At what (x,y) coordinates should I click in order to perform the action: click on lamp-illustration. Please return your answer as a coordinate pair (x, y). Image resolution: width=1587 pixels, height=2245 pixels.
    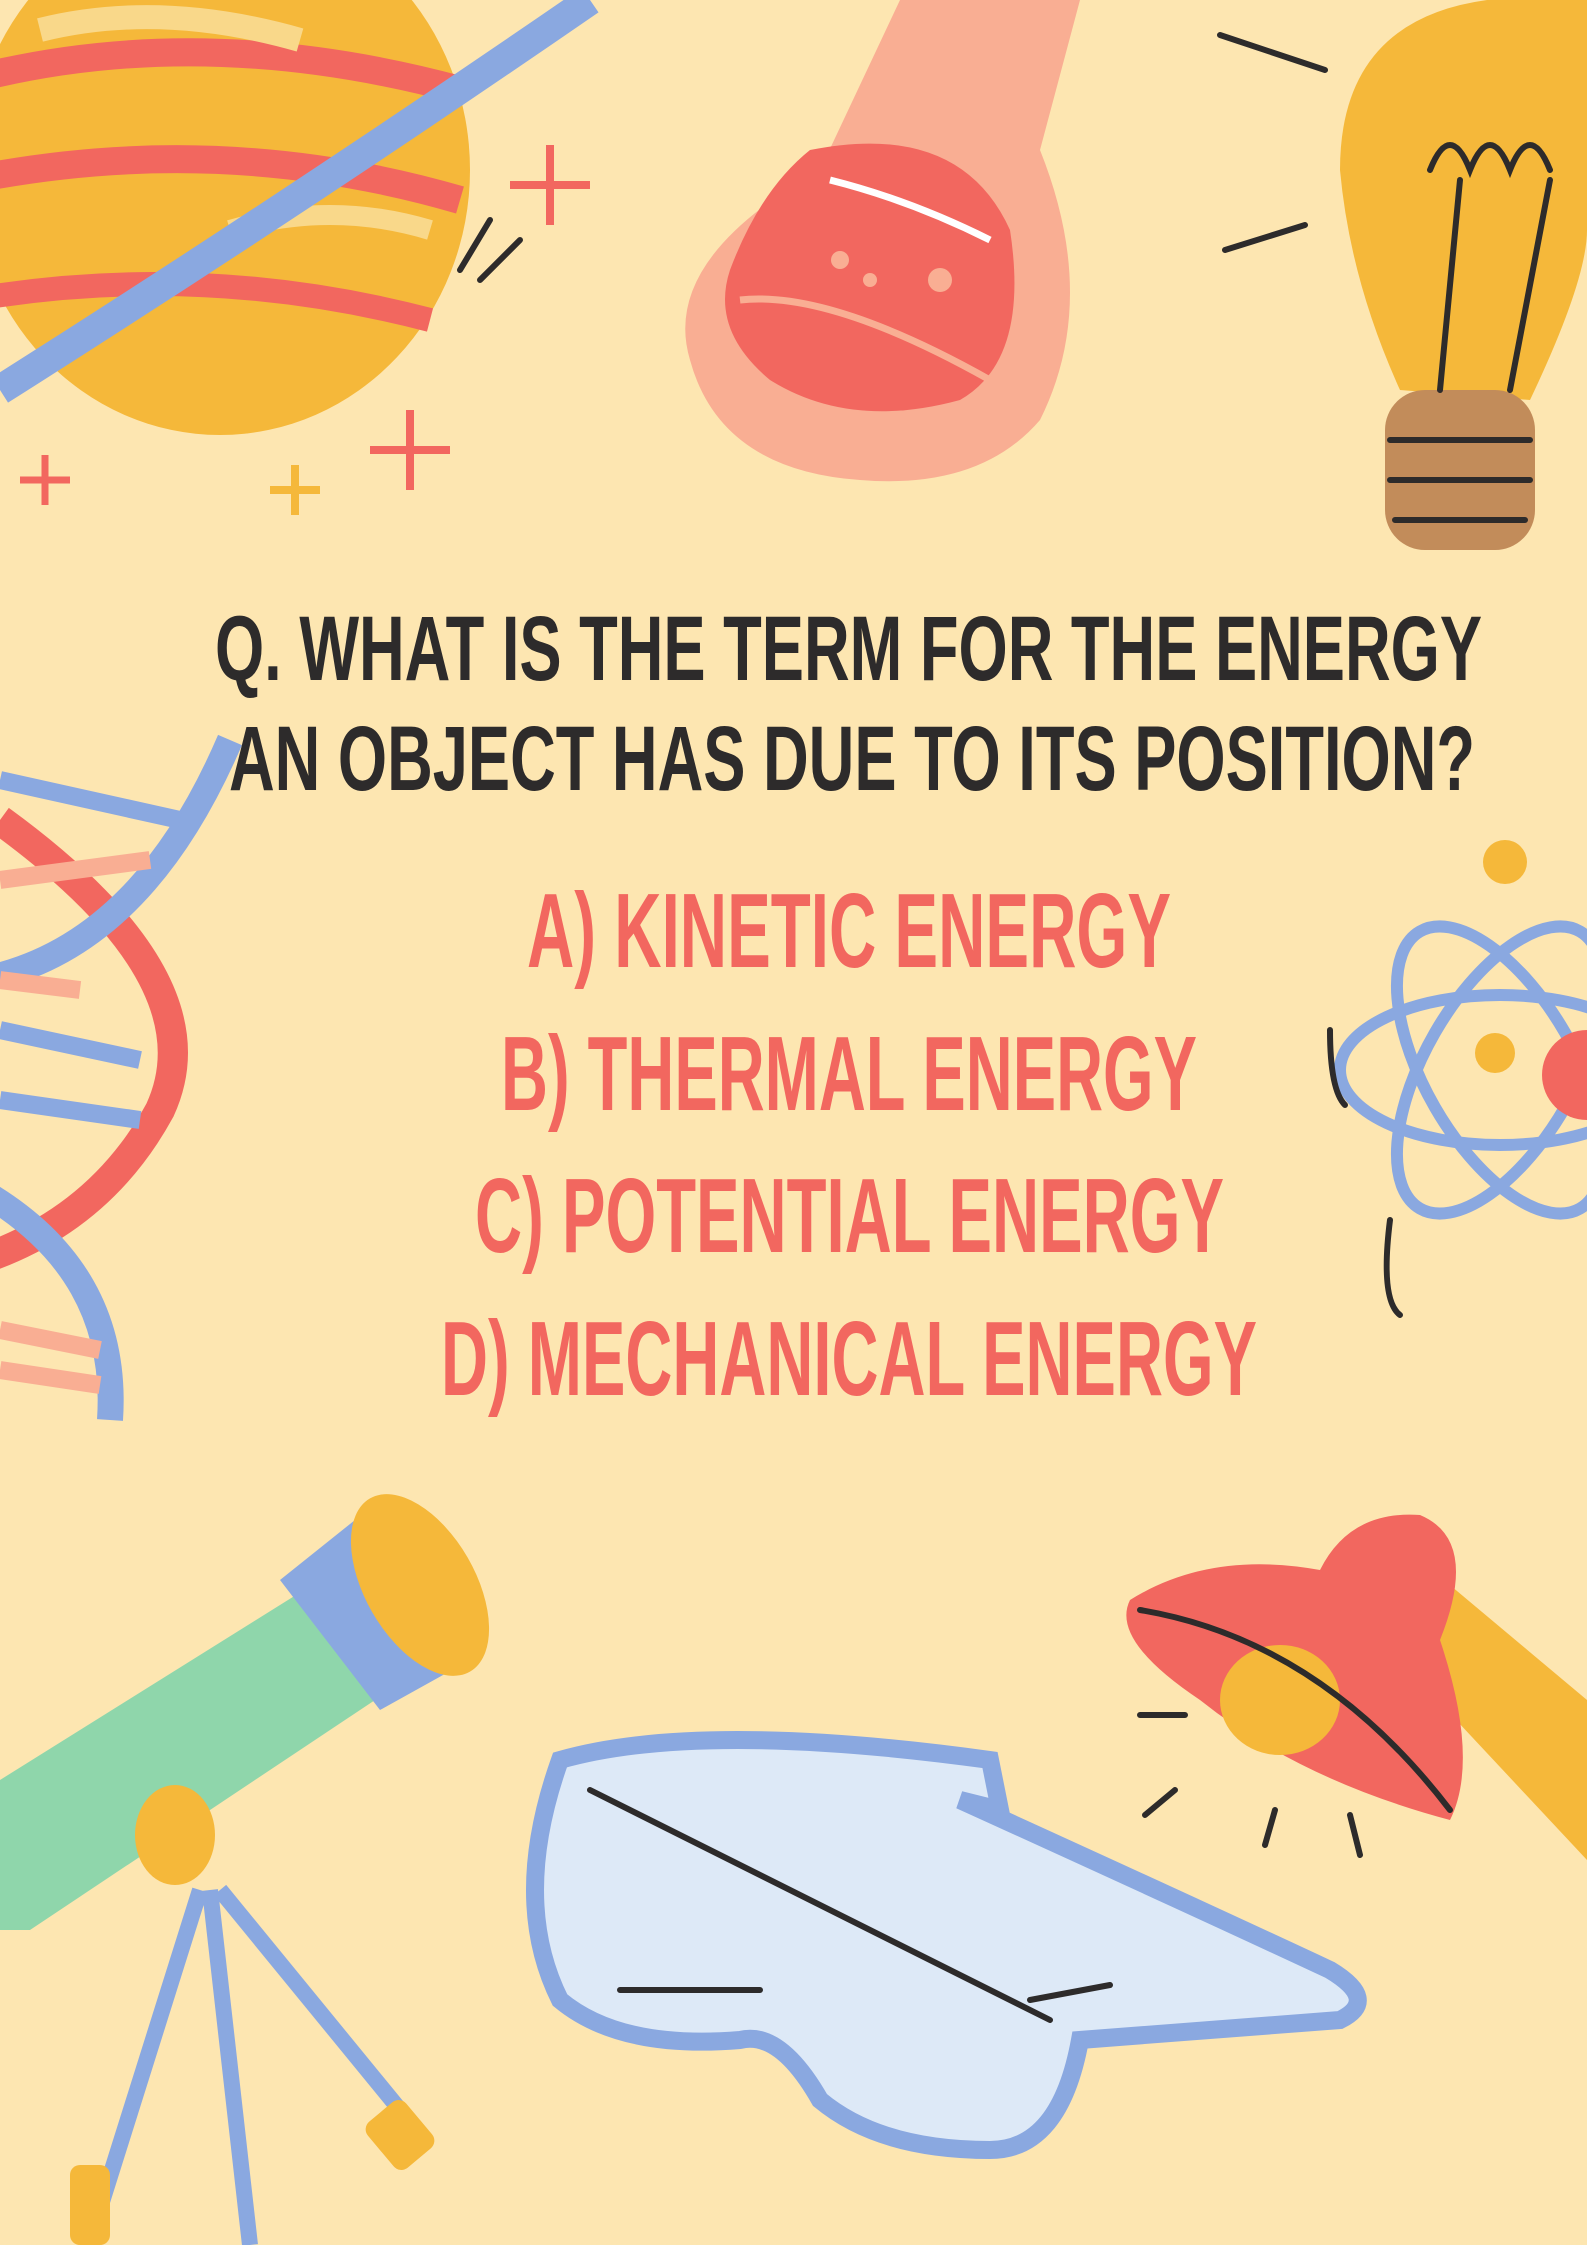
    Looking at the image, I should click on (1356, 1687).